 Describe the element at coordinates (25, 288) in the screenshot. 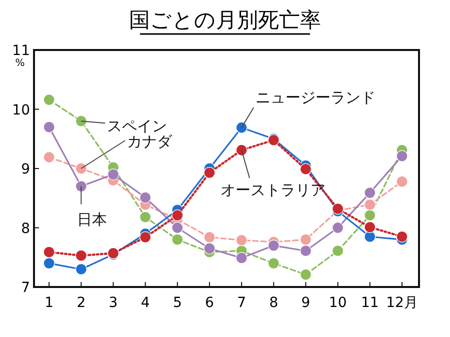

I see `y-tick-label: 7` at that location.